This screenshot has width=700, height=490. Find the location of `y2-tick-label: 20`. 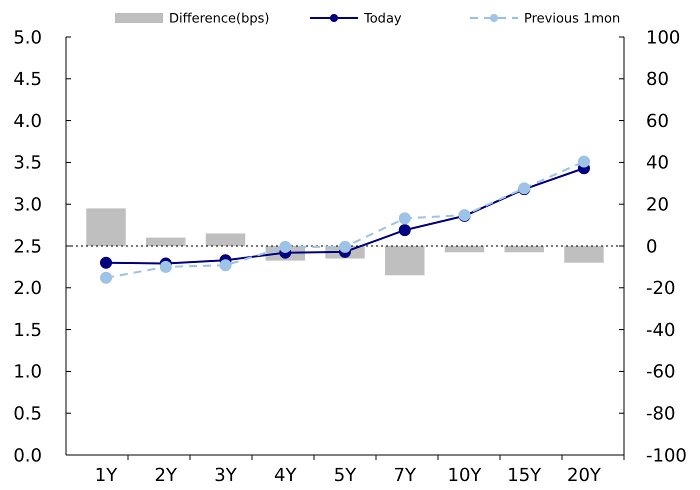

y2-tick-label: 20 is located at coordinates (657, 205).